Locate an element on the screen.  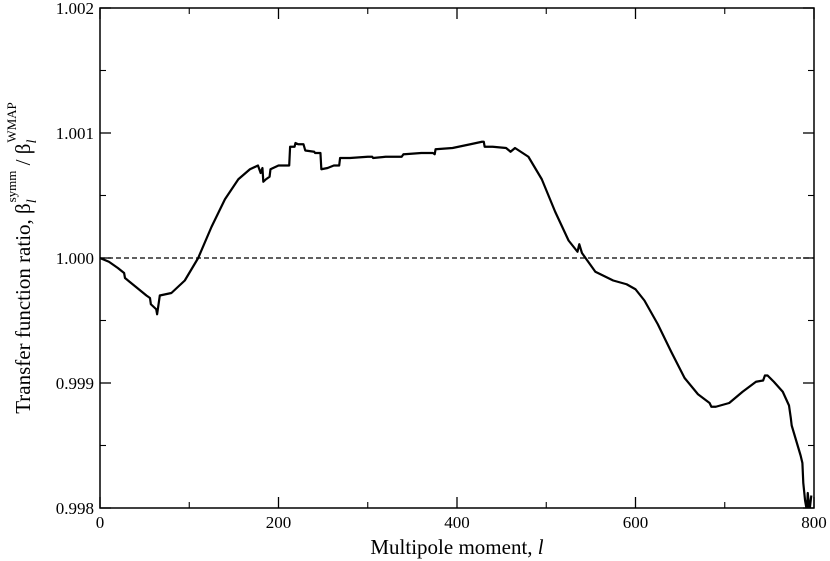
x-axis-label: Multipole moment, l is located at coordinates (456, 547).